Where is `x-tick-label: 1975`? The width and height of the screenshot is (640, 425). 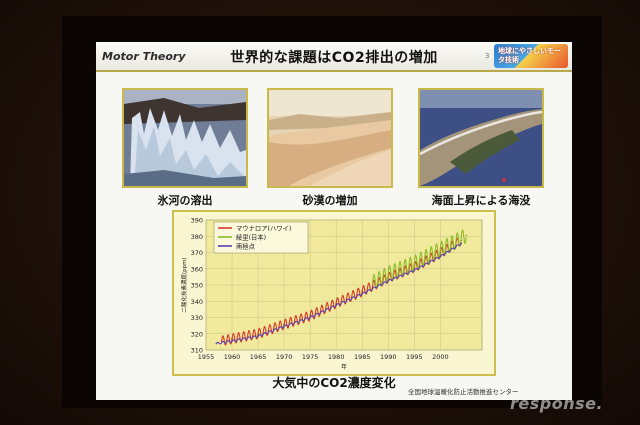 x-tick-label: 1975 is located at coordinates (310, 357).